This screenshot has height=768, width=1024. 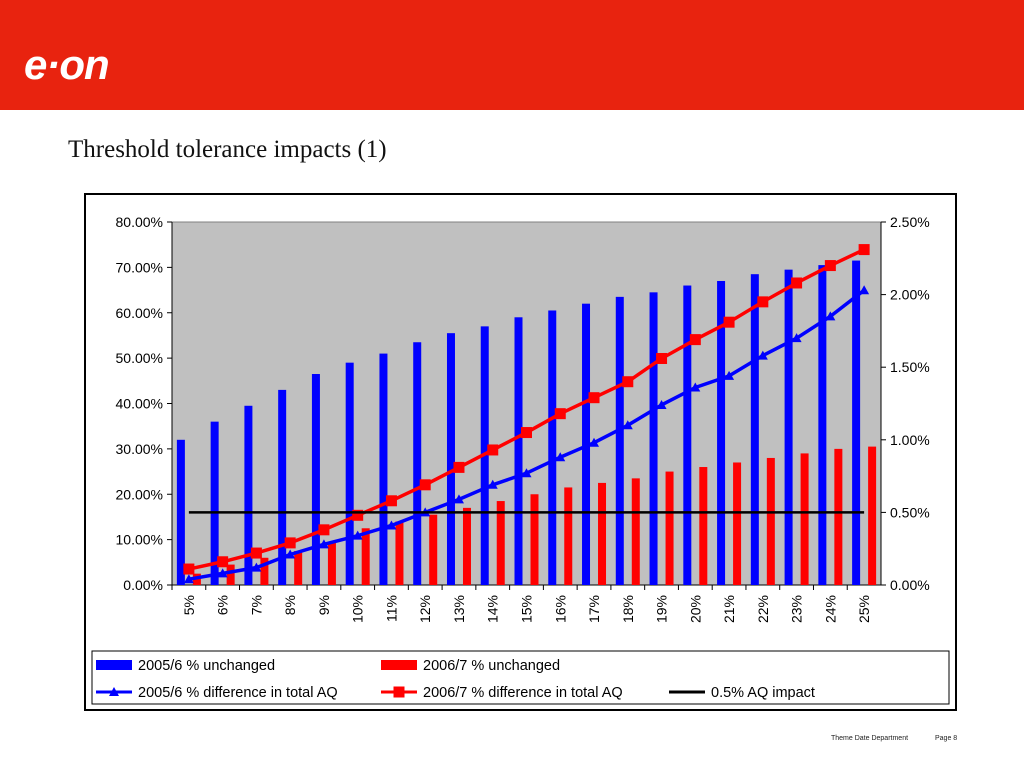 What do you see at coordinates (527, 609) in the screenshot?
I see `x-axis-category-label: 15%` at bounding box center [527, 609].